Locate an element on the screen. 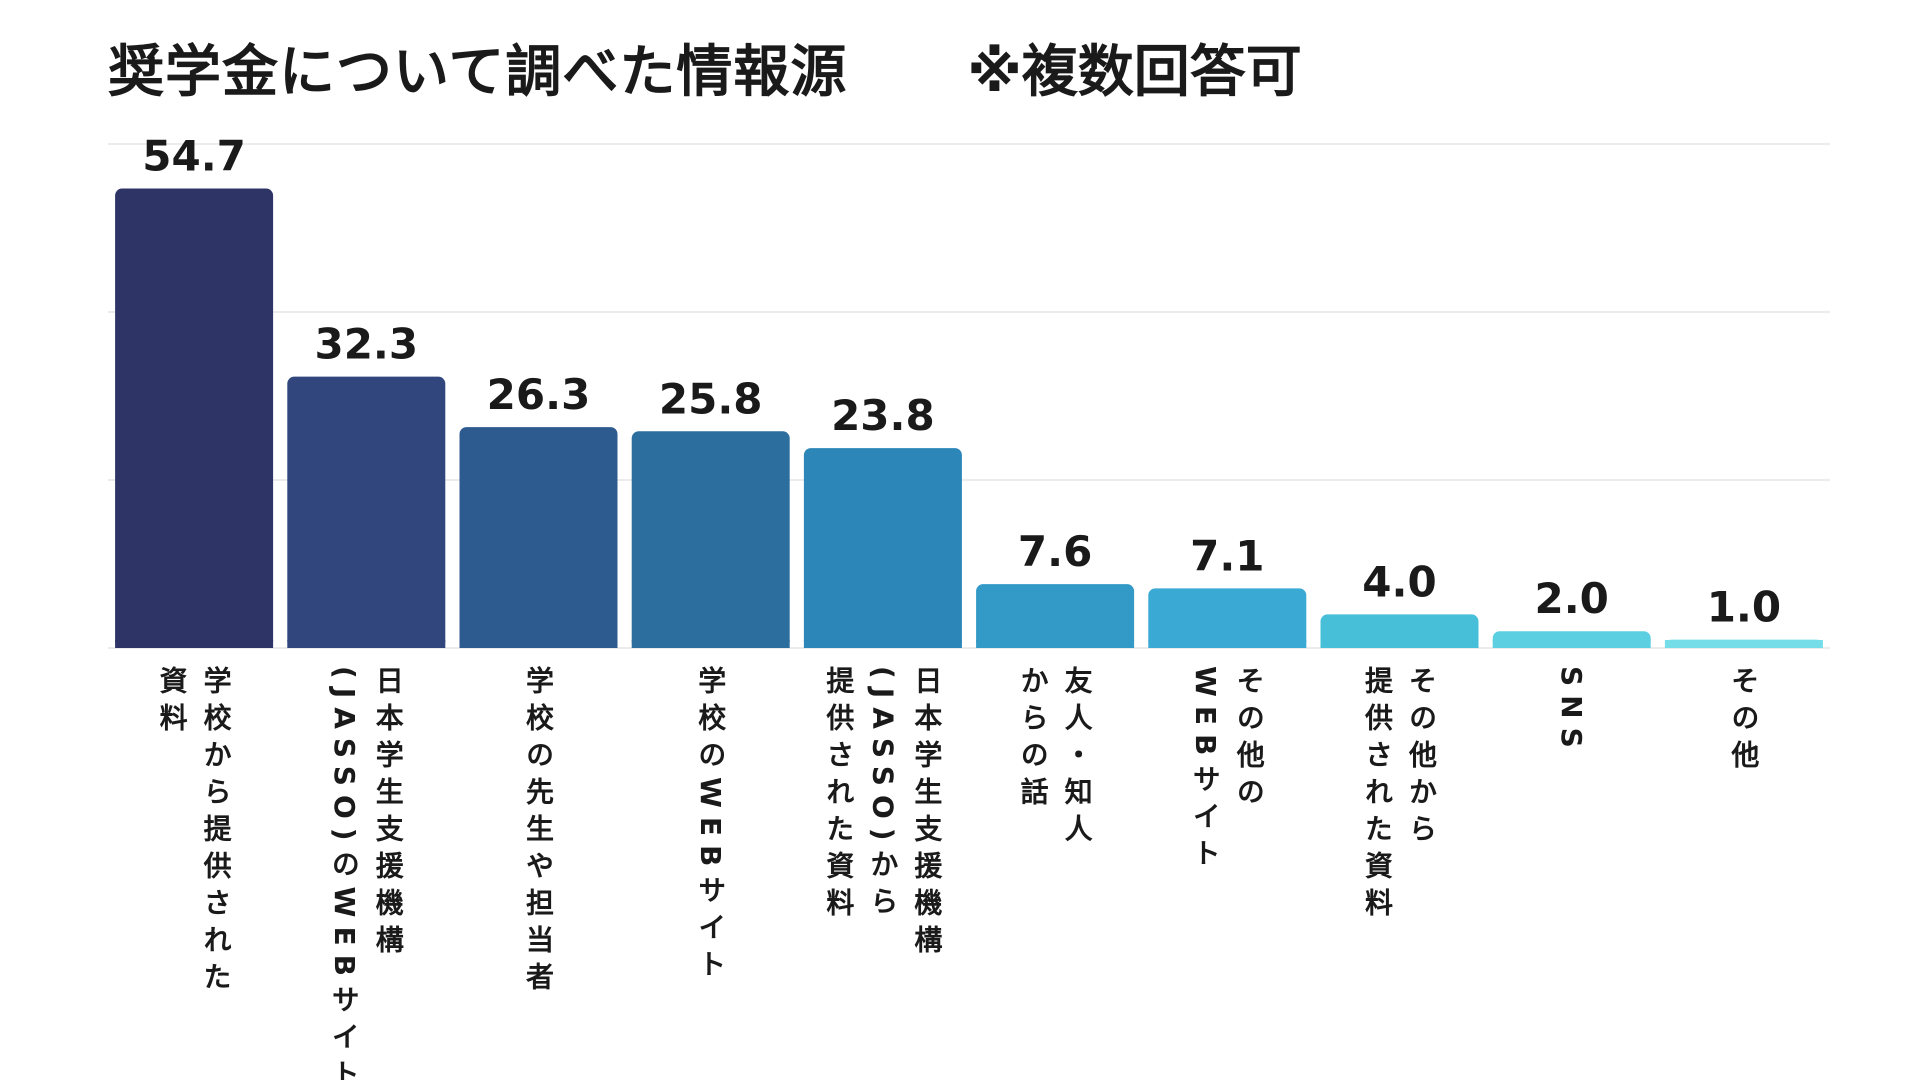 Image resolution: width=1920 pixels, height=1080 pixels. category-label: 学校の先生や担当者 is located at coordinates (538, 832).